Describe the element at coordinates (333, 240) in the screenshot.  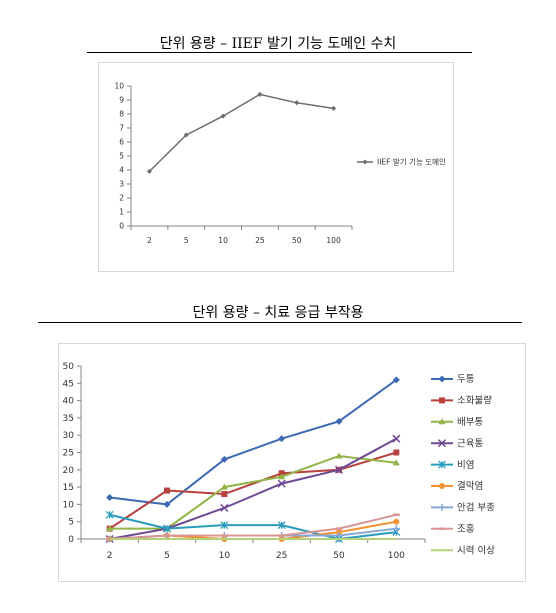
I see `top-x-tick-label: 100` at that location.